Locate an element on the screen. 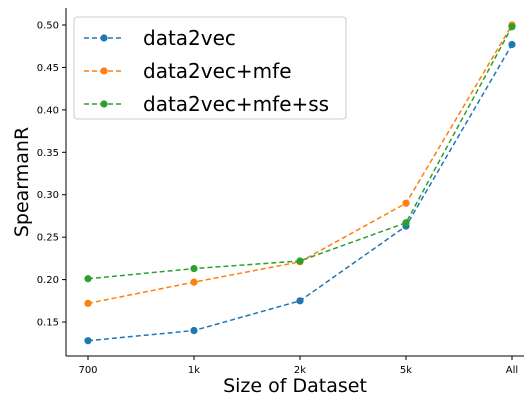 This screenshot has height=396, width=531. legend-label: data2vec+mfe is located at coordinates (217, 71).